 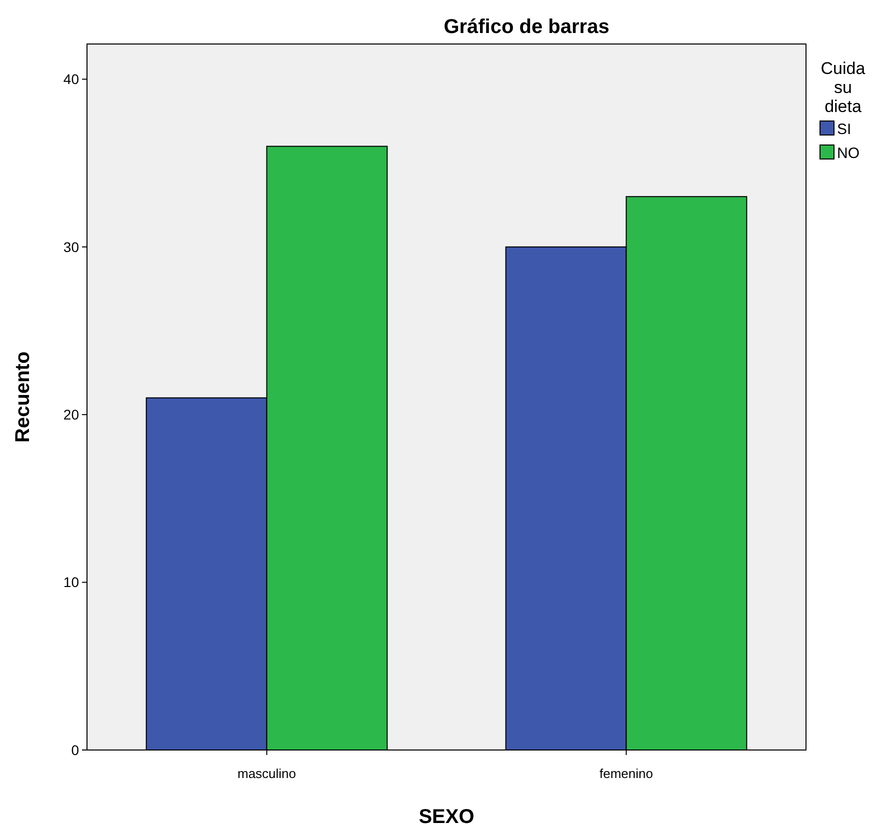 I want to click on y-tick-label: 30, so click(x=71, y=246).